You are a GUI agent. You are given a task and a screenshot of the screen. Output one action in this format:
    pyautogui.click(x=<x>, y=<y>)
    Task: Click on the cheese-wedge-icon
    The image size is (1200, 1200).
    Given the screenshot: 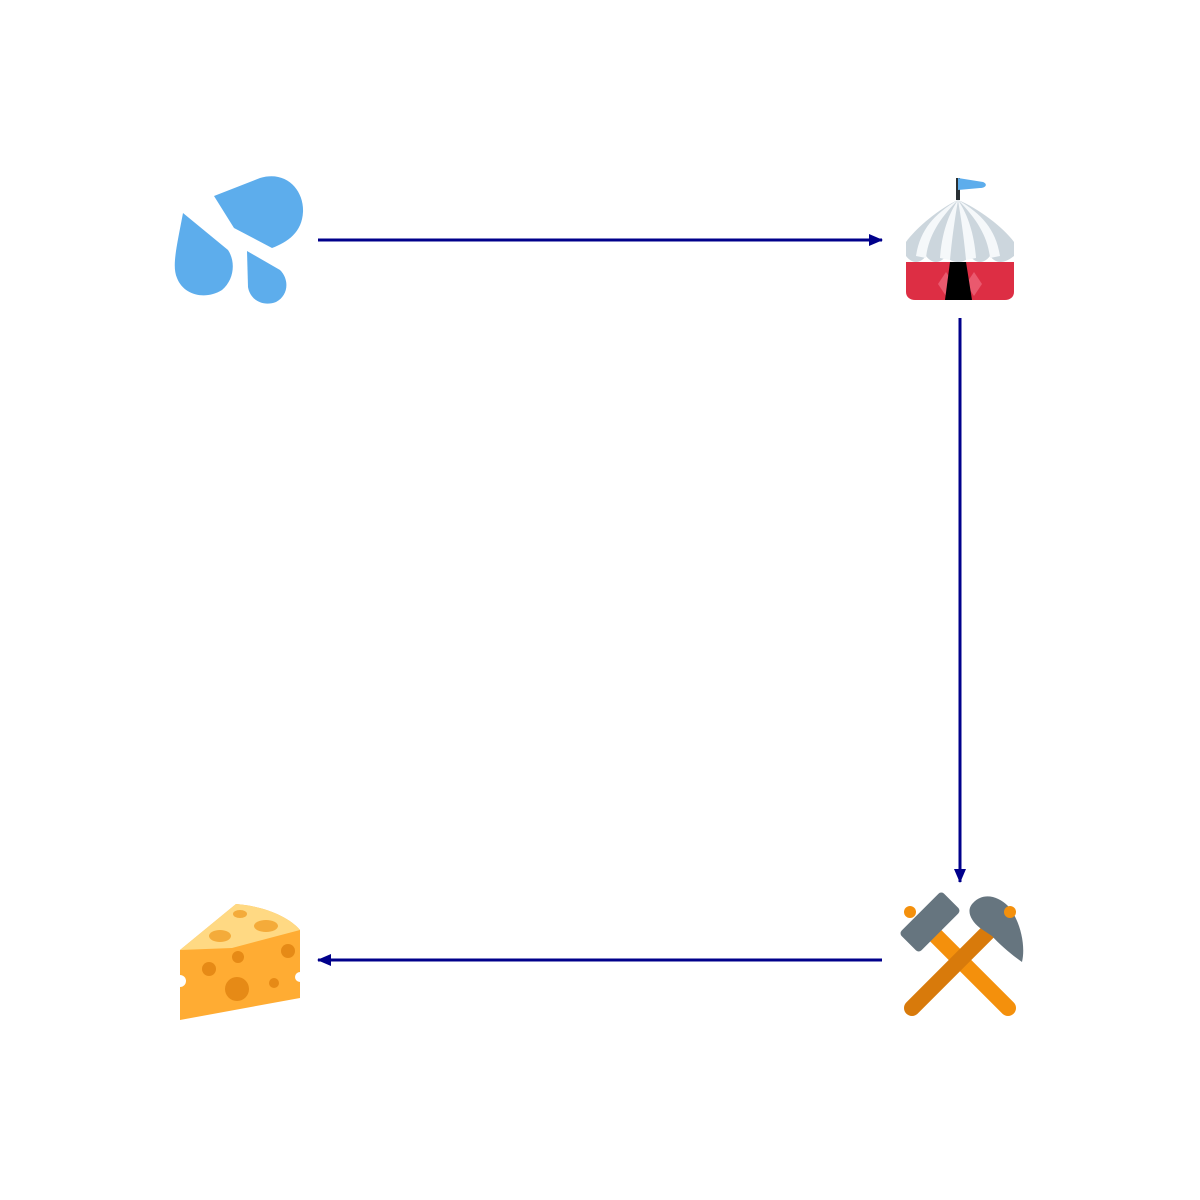 What is the action you would take?
    pyautogui.click(x=239, y=962)
    